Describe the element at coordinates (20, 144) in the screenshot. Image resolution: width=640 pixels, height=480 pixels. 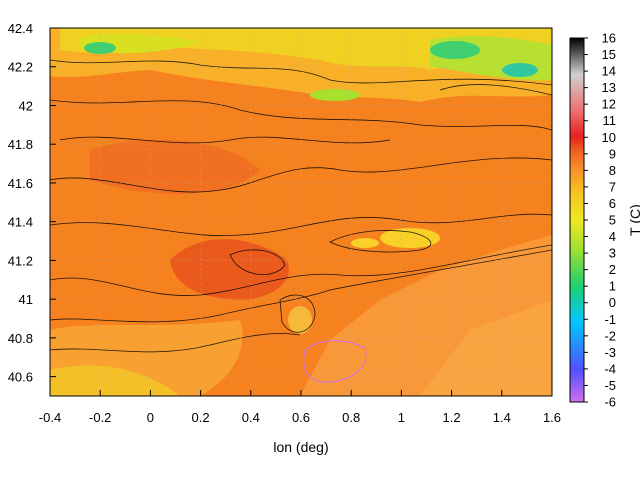
I see `y-tick-label: 41.8` at that location.